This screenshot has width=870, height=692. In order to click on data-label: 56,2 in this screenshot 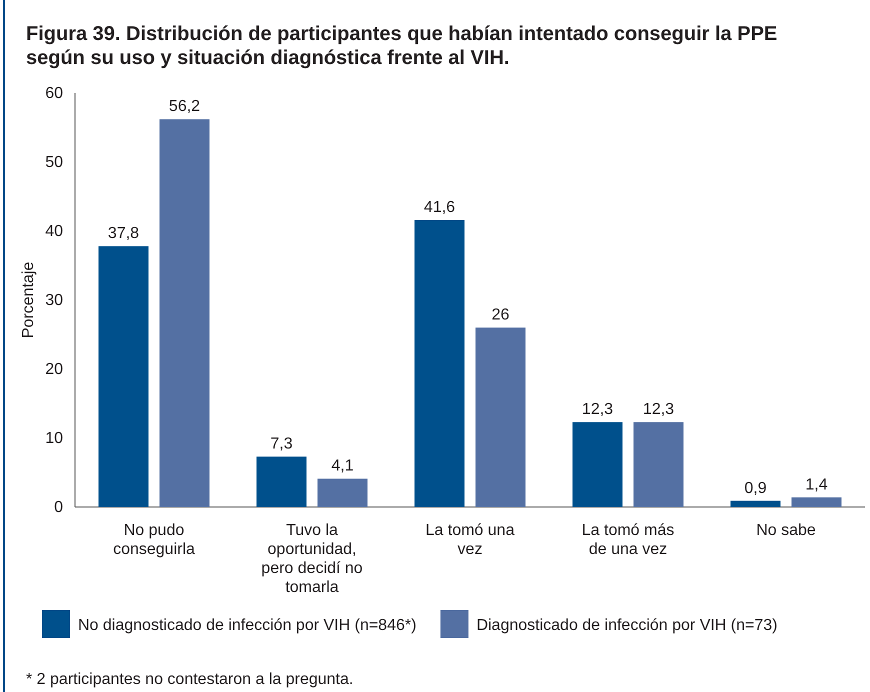, I will do `click(184, 107)`.